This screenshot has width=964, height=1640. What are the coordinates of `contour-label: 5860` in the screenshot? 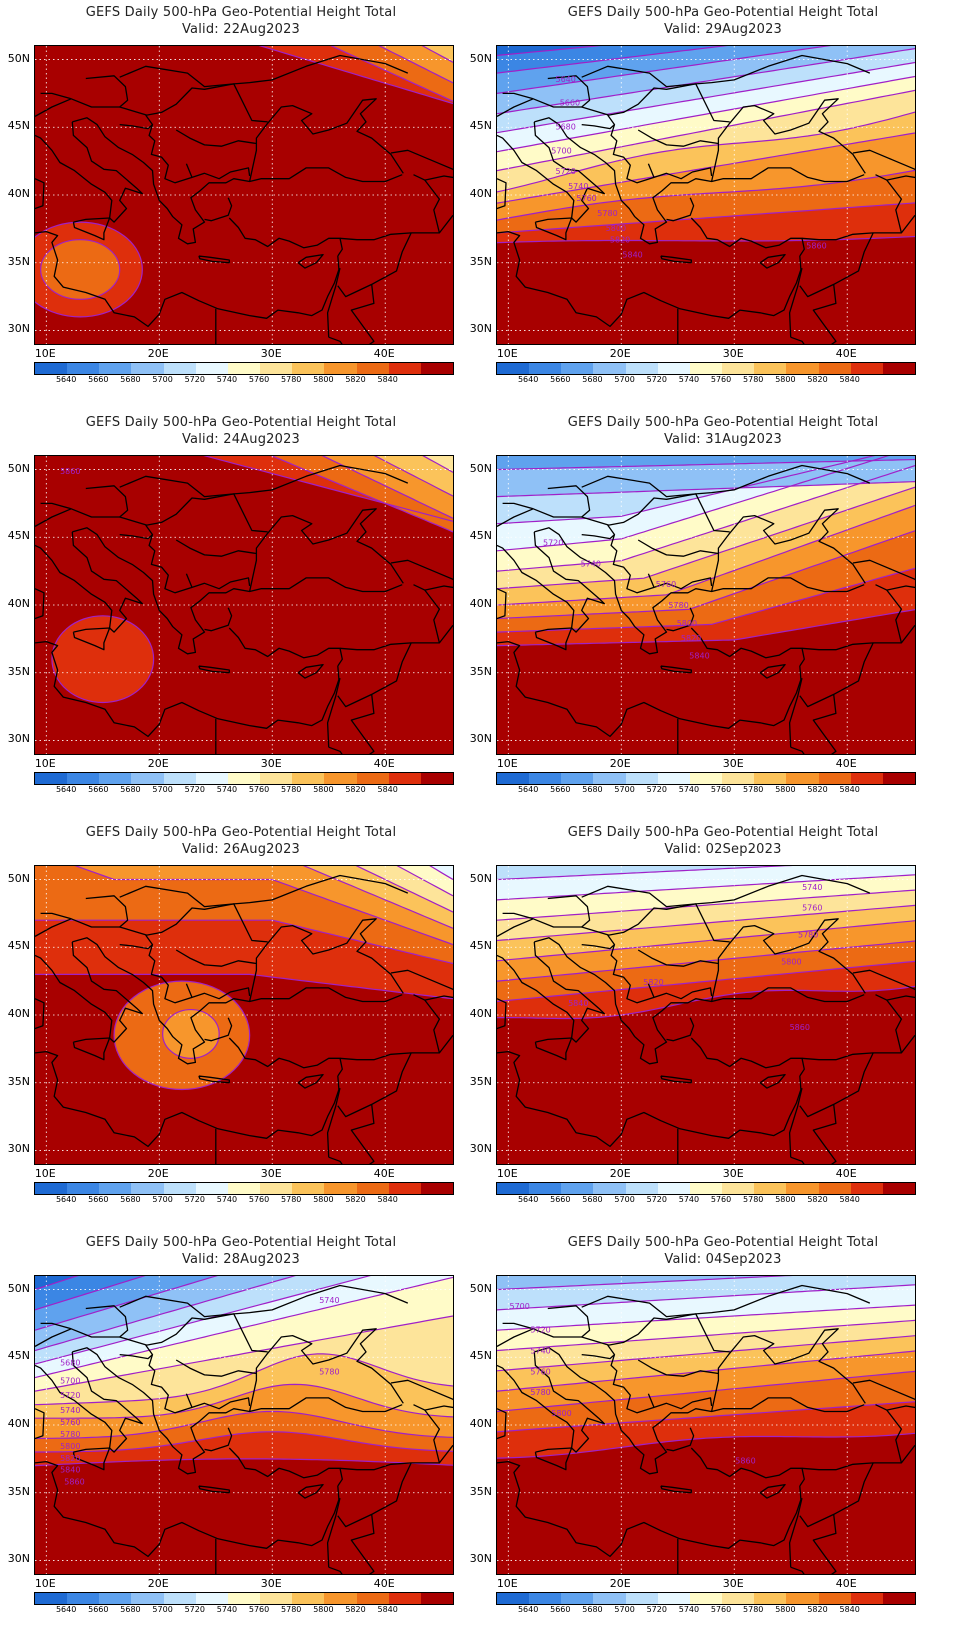 It's located at (745, 1461).